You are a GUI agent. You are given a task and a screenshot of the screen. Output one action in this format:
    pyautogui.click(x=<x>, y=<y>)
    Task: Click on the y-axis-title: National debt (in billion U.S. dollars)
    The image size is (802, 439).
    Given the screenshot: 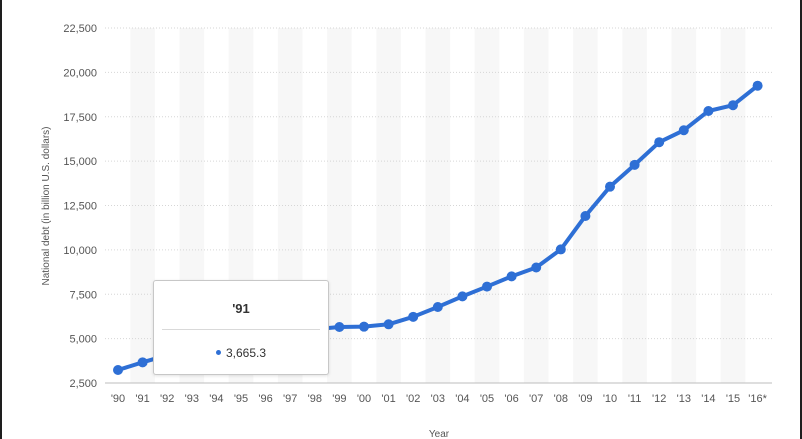 What is the action you would take?
    pyautogui.click(x=46, y=206)
    